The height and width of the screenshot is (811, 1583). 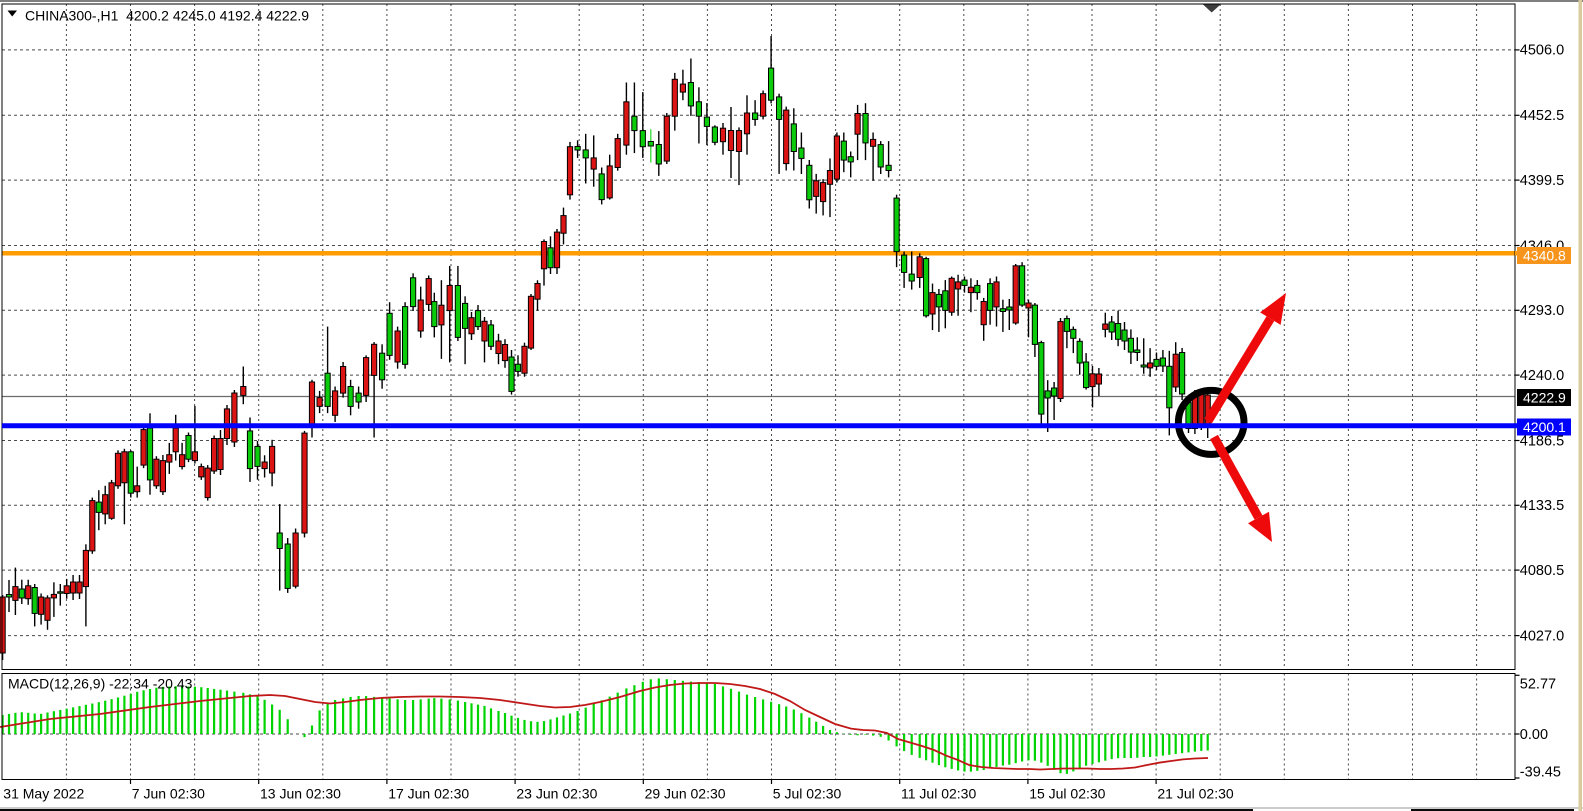 I want to click on svg-text: 4240.0, so click(x=1542, y=376).